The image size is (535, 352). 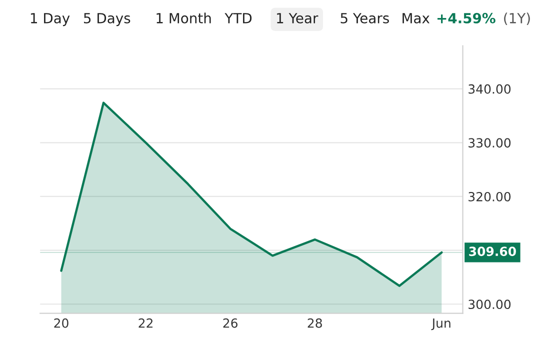 What do you see at coordinates (145, 323) in the screenshot?
I see `x-tick-label: 22` at bounding box center [145, 323].